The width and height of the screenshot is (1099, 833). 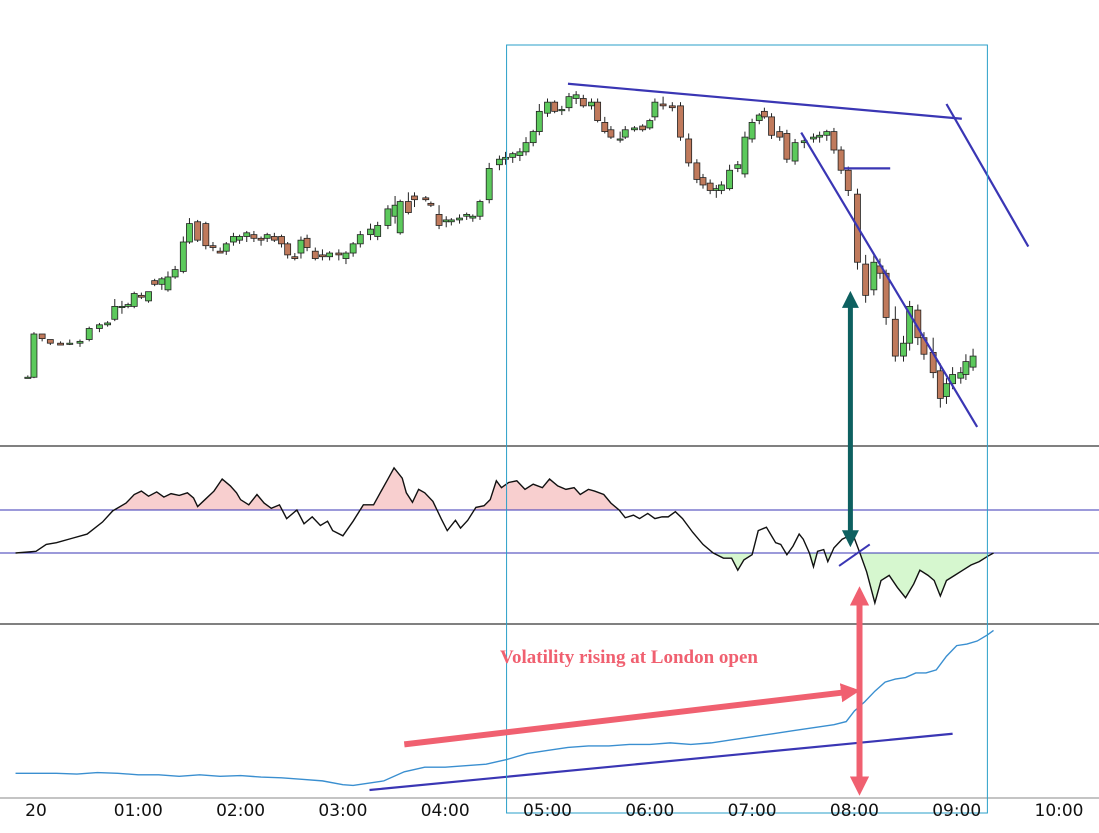 What do you see at coordinates (813, 560) in the screenshot?
I see `oscillator-oversold-fill` at bounding box center [813, 560].